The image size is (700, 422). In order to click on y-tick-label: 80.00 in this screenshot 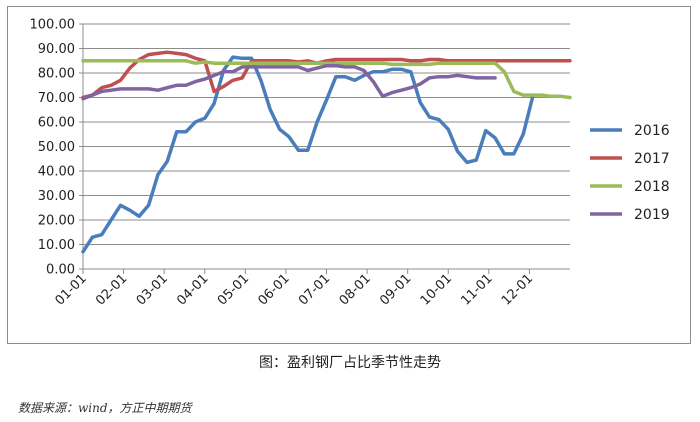, I will do `click(56, 74)`.